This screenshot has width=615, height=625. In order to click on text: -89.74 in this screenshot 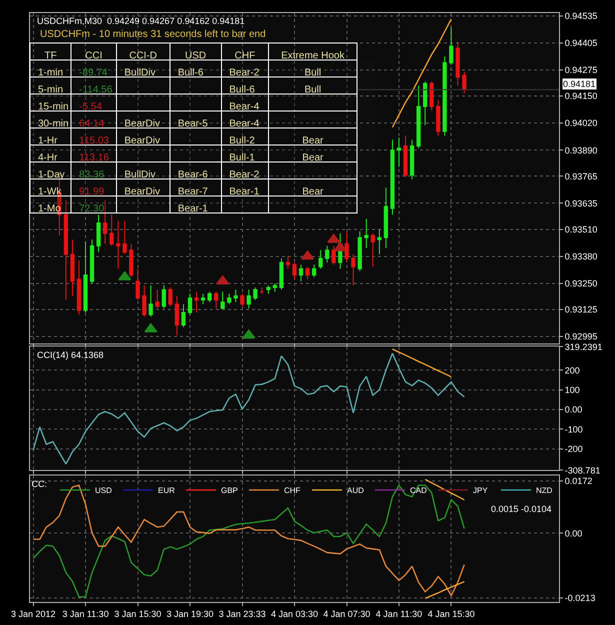, I will do `click(93, 72)`.